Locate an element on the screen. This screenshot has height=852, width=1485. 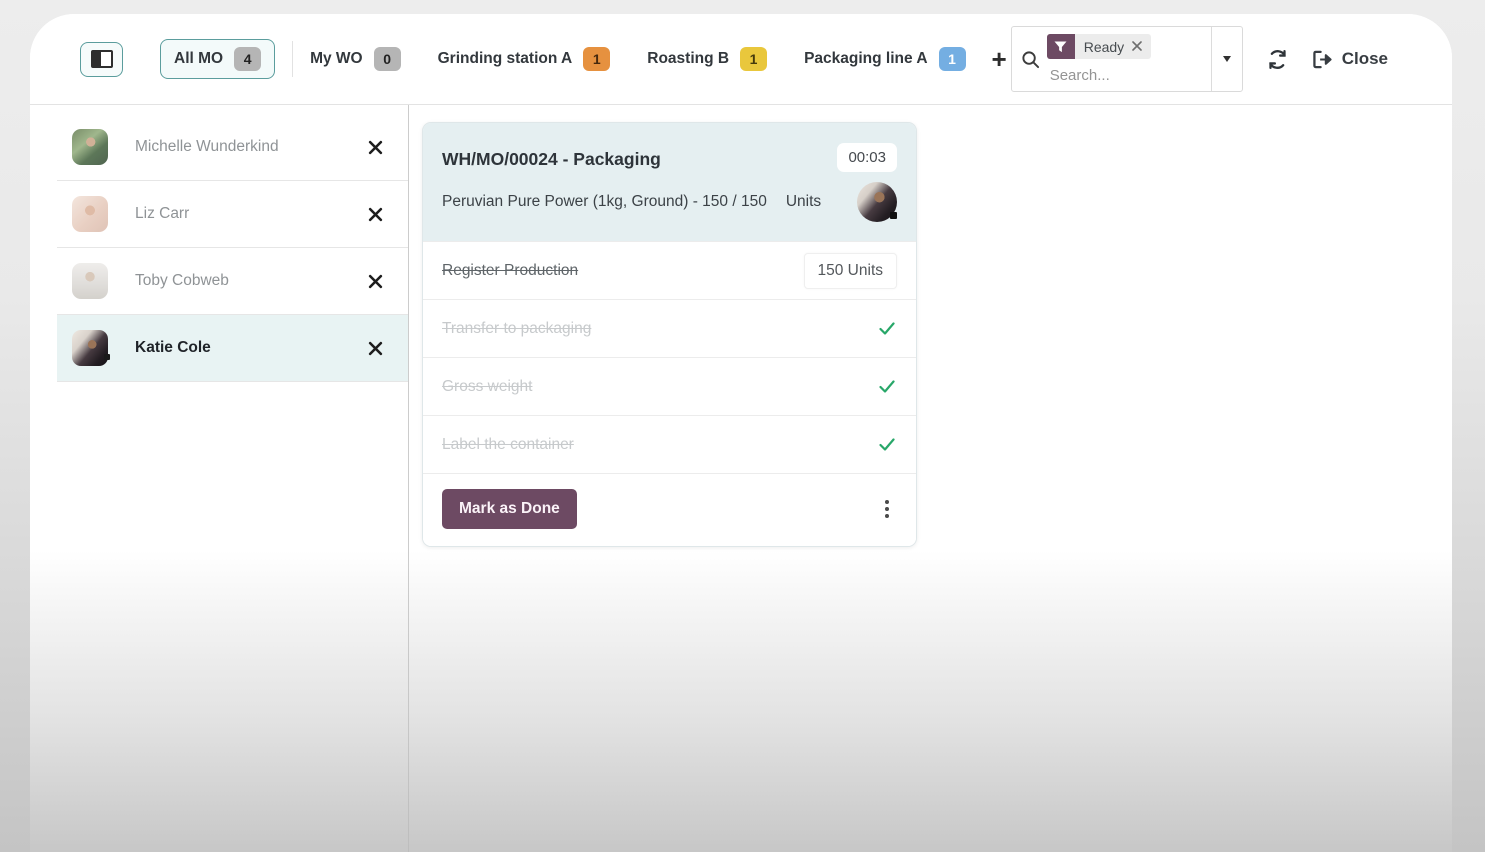
mark-as-done-button: Mark as Done is located at coordinates (509, 509).